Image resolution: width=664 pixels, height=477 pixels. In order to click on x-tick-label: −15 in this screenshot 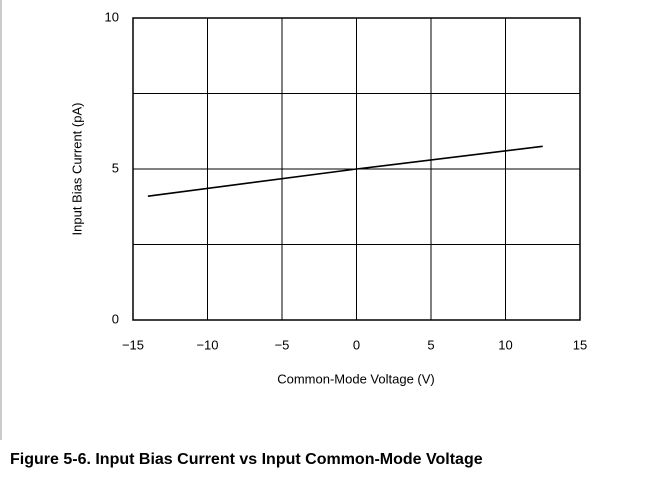, I will do `click(133, 344)`.